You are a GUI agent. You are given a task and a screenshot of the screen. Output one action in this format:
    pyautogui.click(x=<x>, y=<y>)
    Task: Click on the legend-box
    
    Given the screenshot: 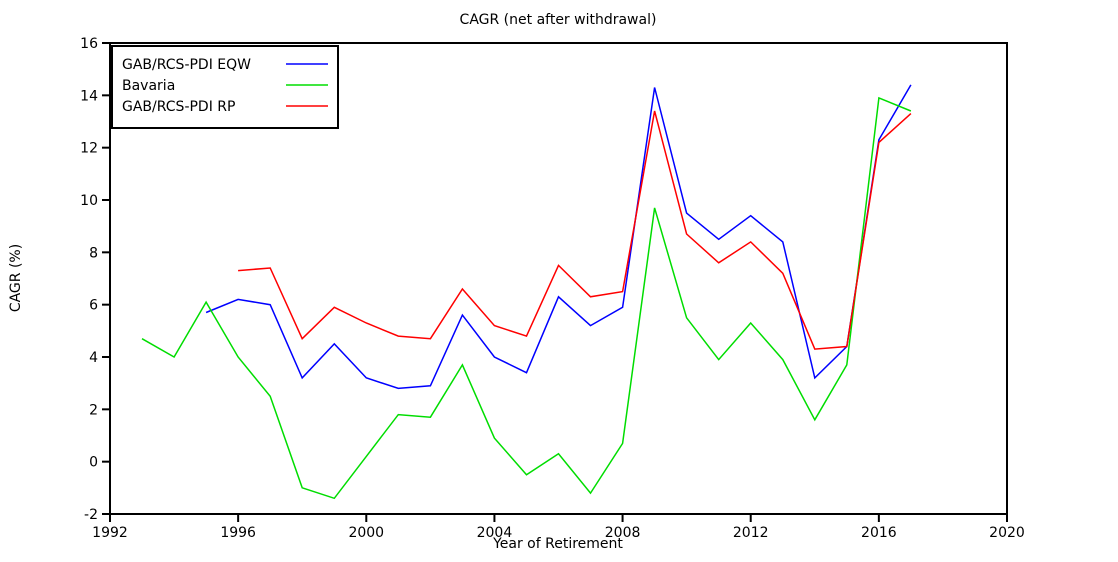 What is the action you would take?
    pyautogui.click(x=225, y=87)
    